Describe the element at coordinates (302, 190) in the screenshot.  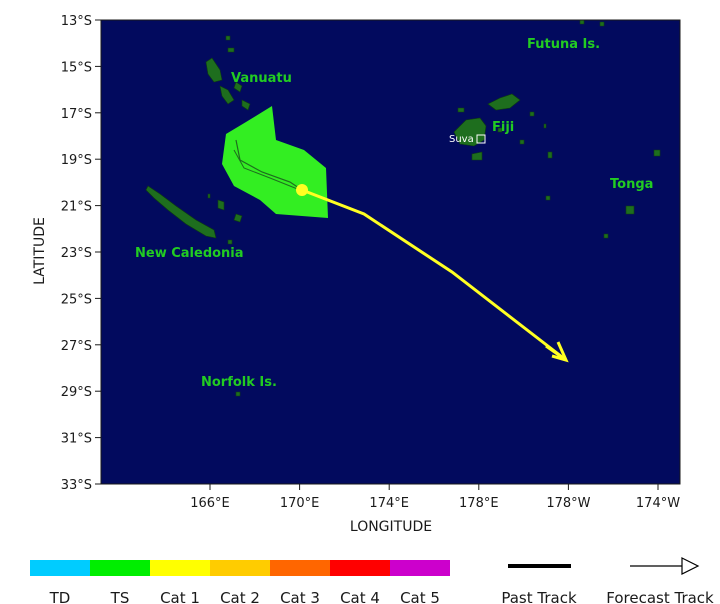
I see `storm-current-position` at that location.